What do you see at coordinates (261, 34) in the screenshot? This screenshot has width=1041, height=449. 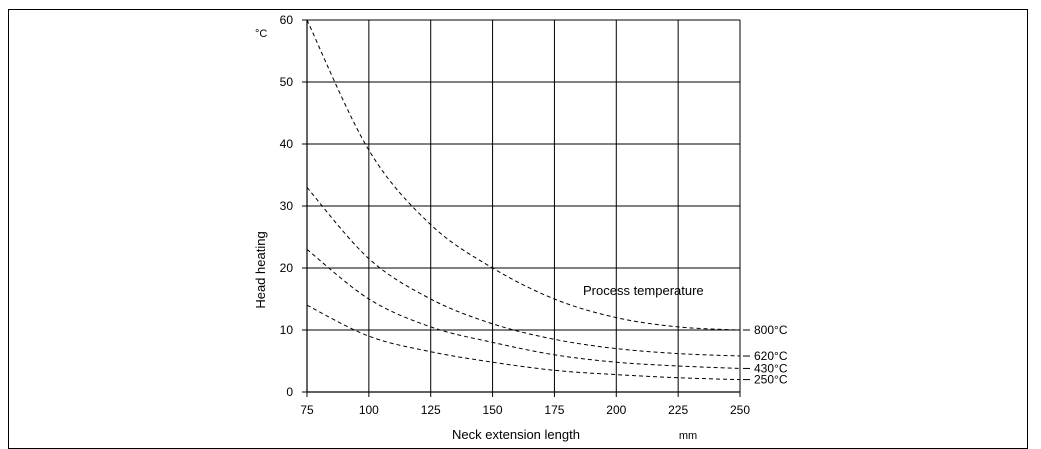 I see `y-axis-unit: °C` at bounding box center [261, 34].